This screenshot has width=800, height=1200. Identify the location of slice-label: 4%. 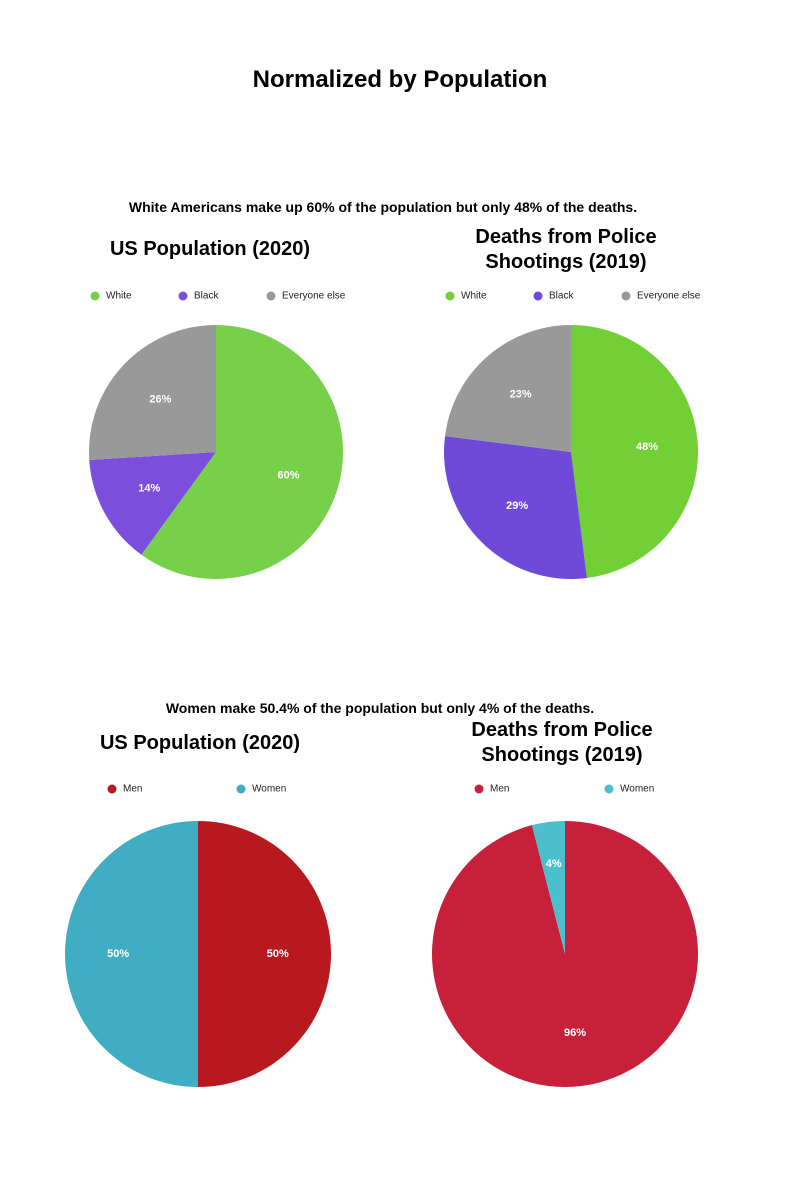
(554, 864).